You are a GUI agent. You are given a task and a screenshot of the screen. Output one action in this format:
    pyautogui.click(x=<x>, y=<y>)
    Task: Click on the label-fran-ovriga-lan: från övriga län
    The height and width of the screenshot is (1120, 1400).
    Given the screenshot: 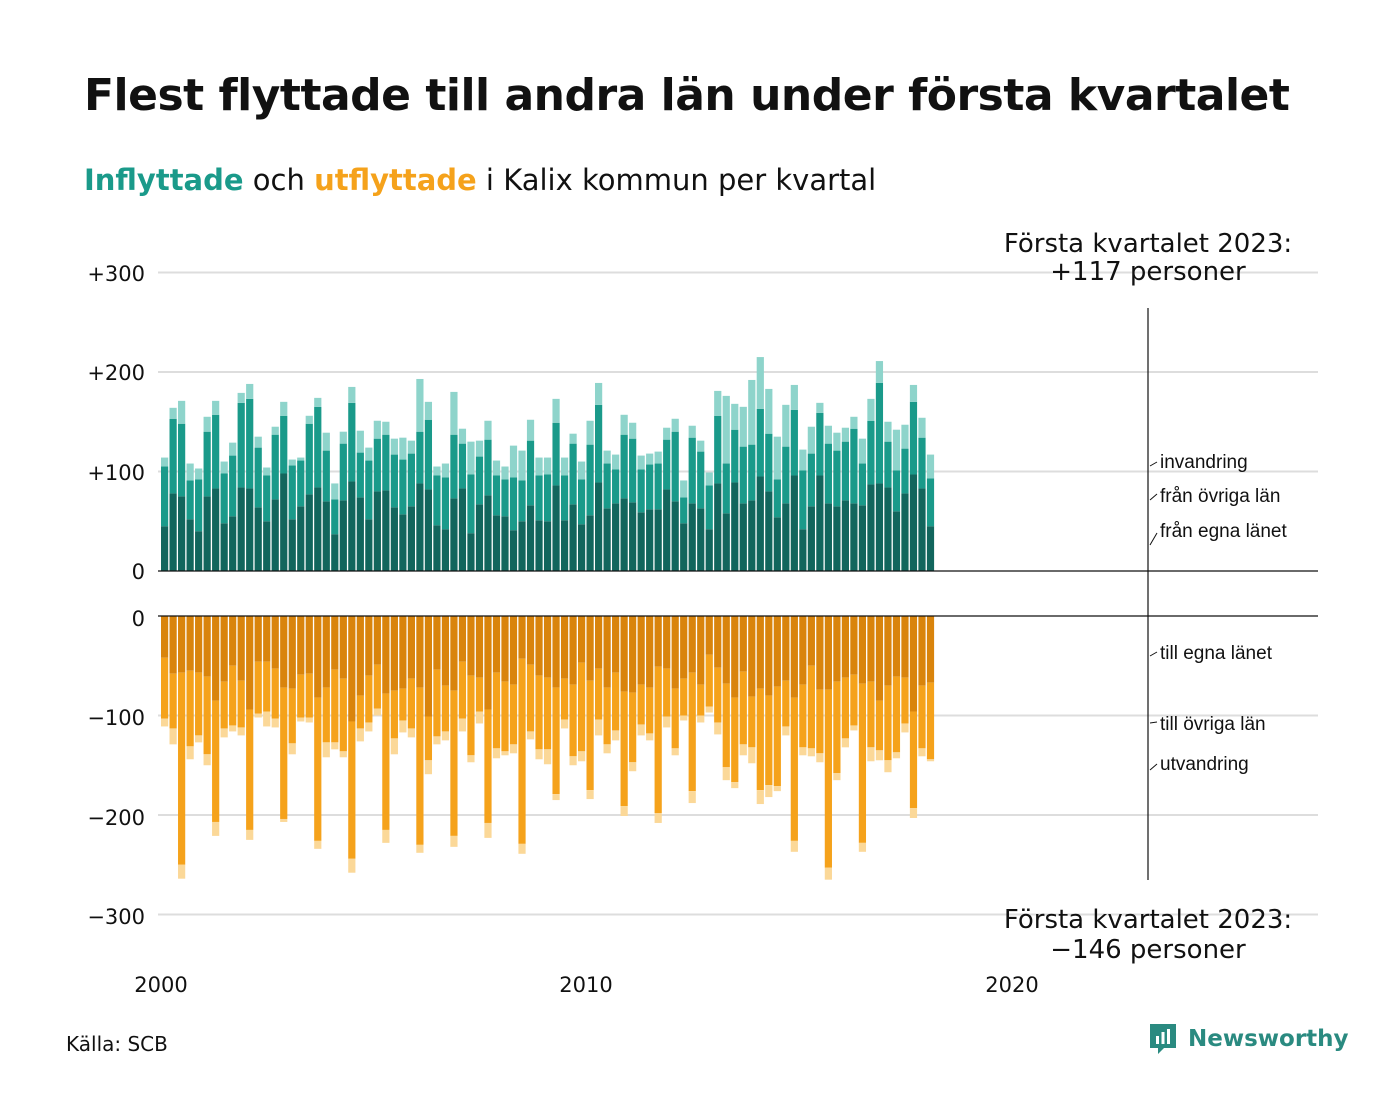 What is the action you would take?
    pyautogui.click(x=1220, y=496)
    